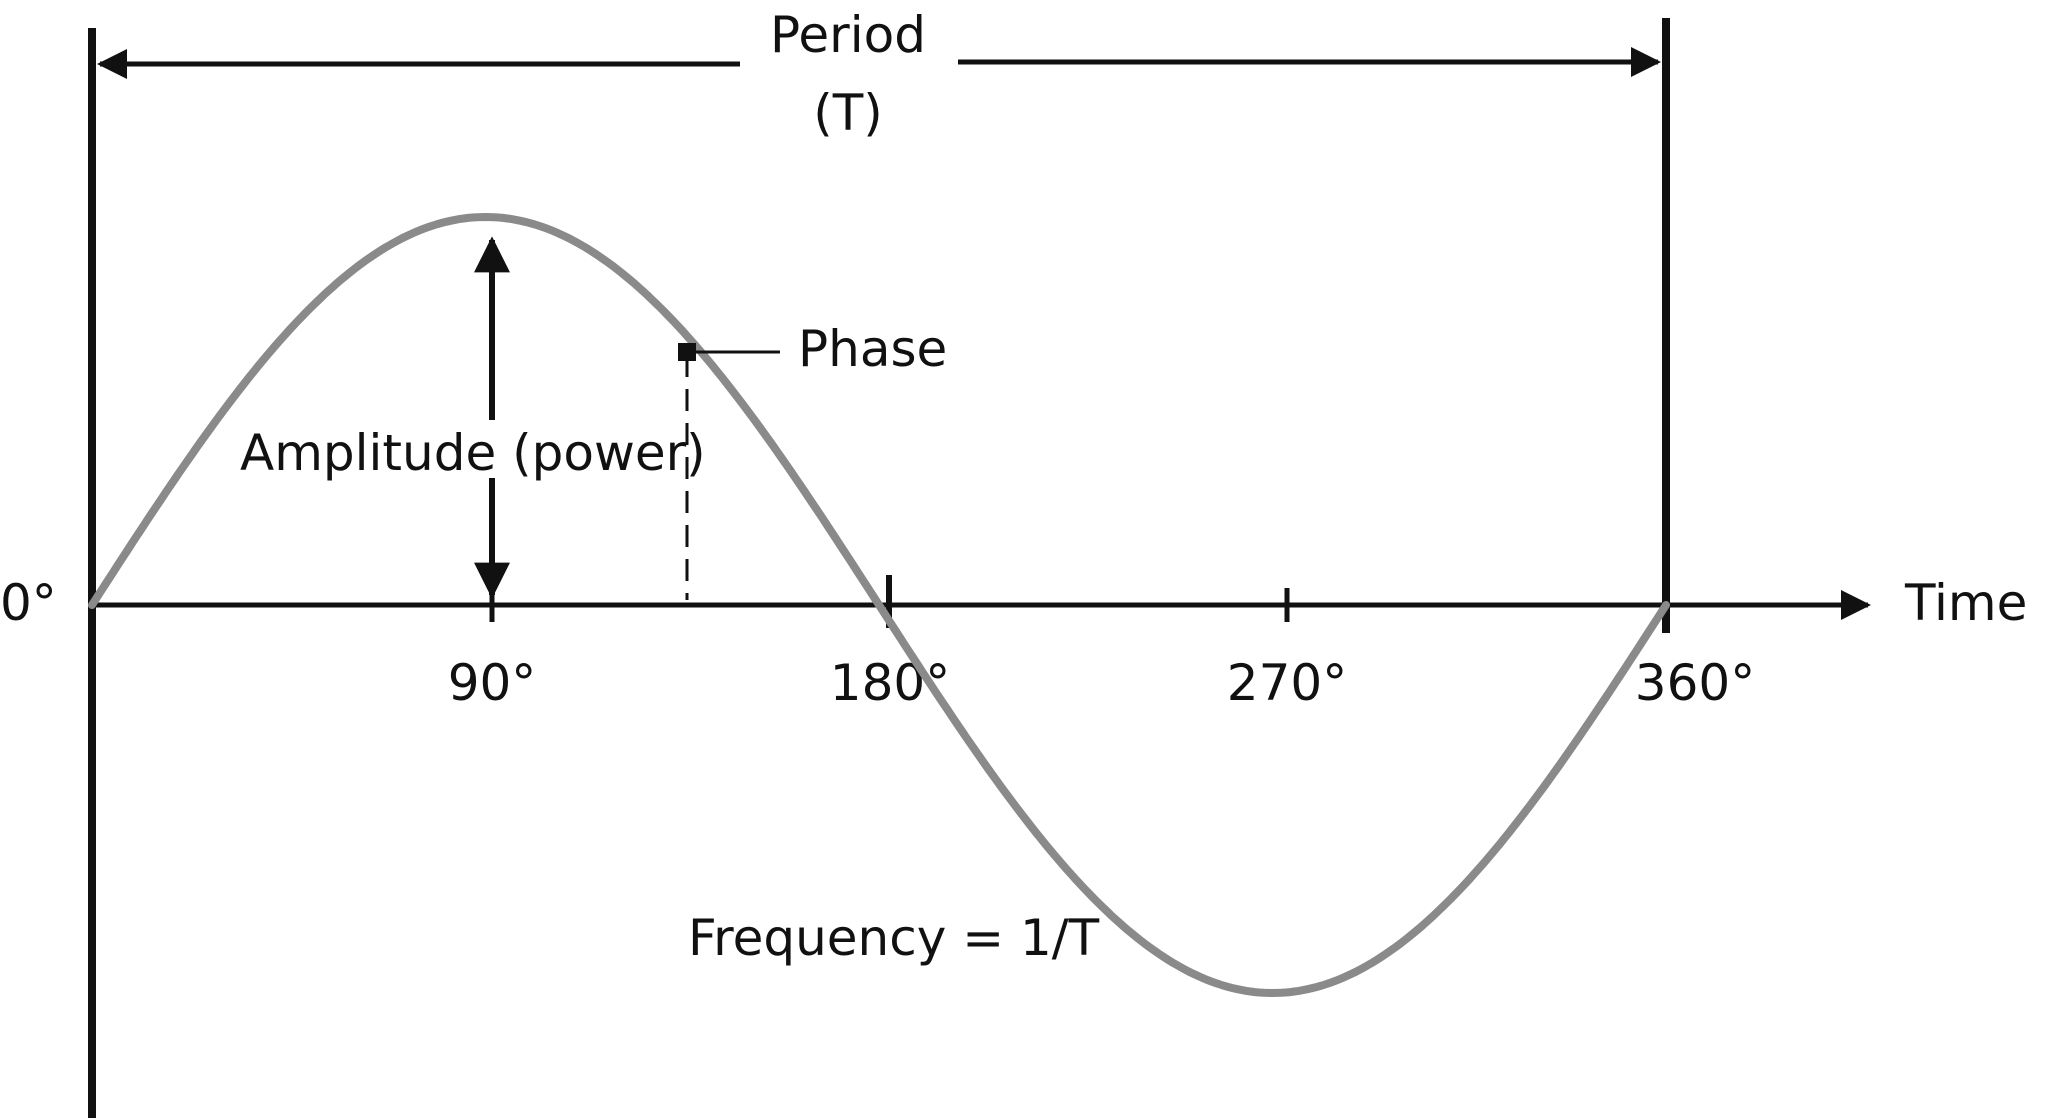 The height and width of the screenshot is (1119, 2046). I want to click on amplitude-label: Amplitude (power), so click(473, 453).